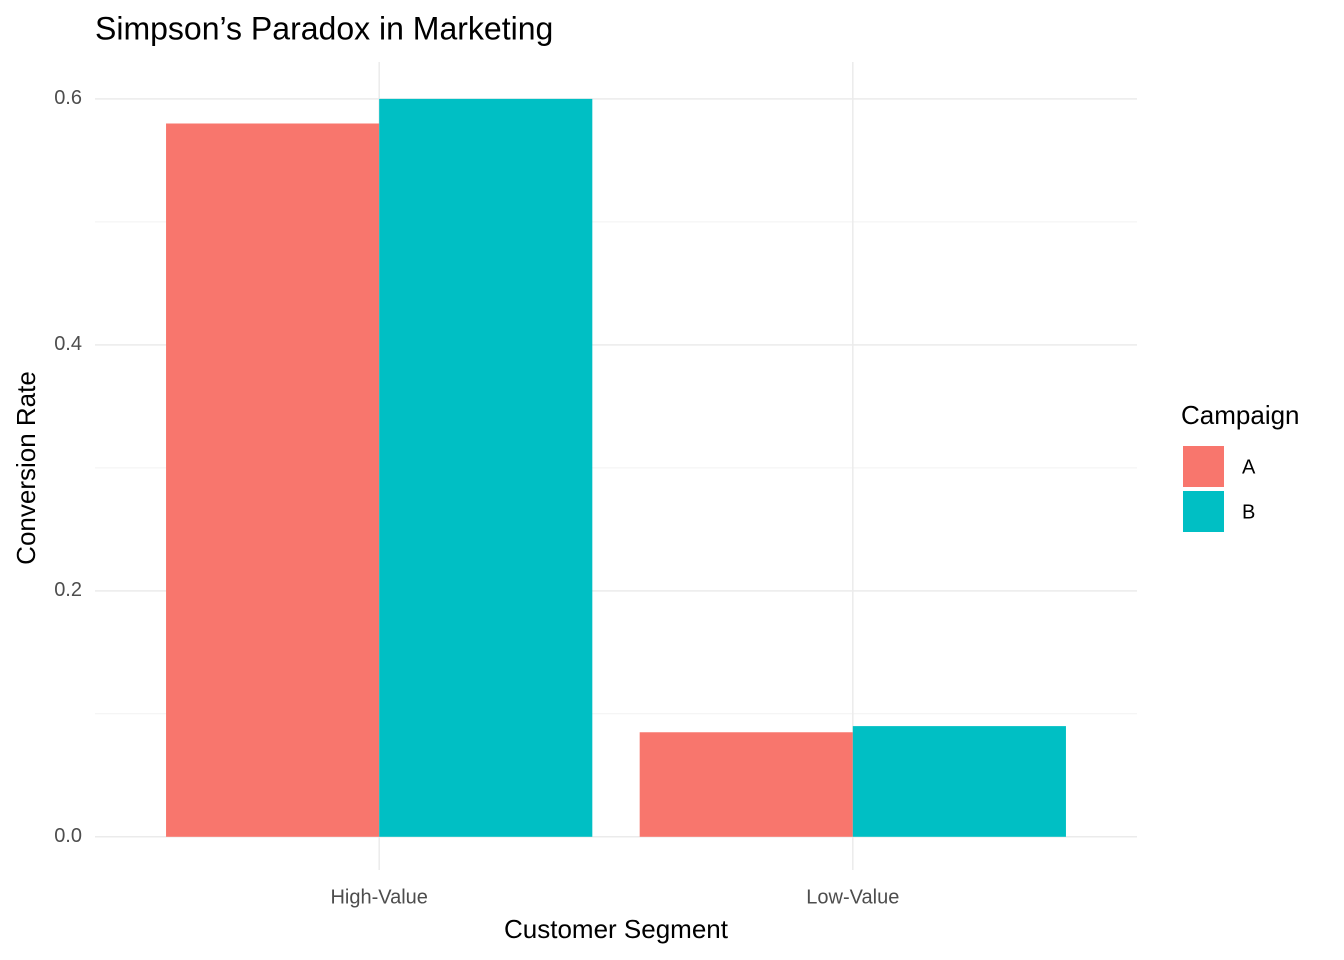 Image resolution: width=1344 pixels, height=960 pixels. What do you see at coordinates (616, 929) in the screenshot?
I see `x-axis-title: Customer Segment` at bounding box center [616, 929].